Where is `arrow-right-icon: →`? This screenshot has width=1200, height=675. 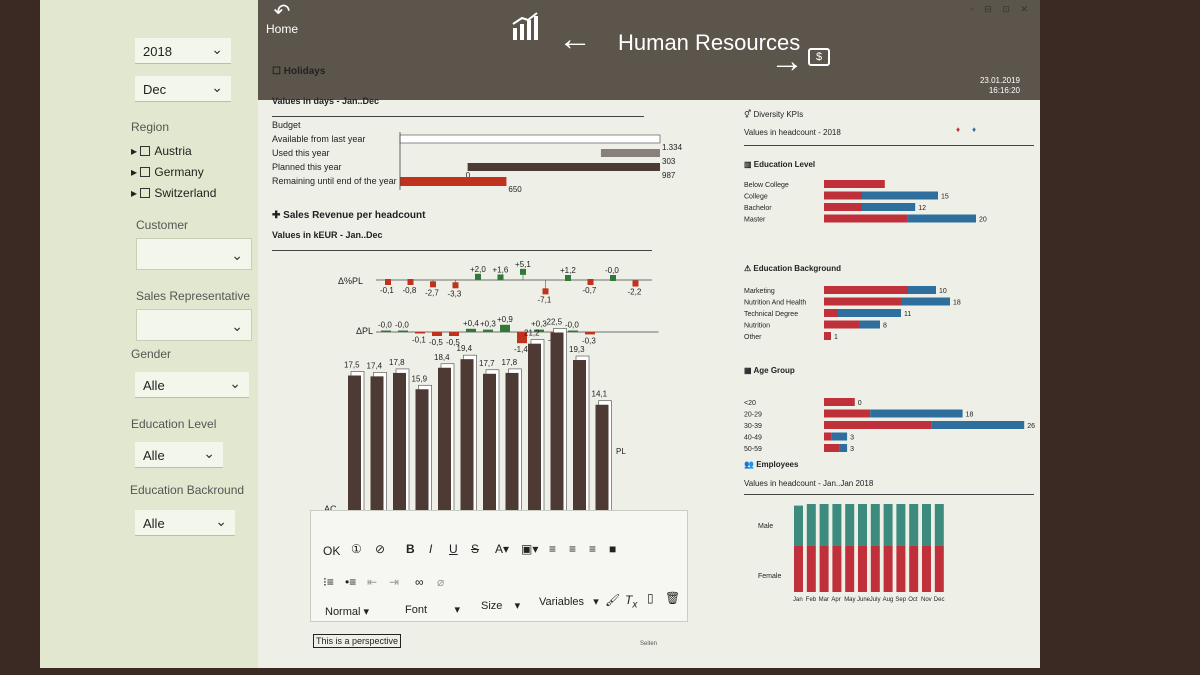
arrow-right-icon: → is located at coordinates (787, 61).